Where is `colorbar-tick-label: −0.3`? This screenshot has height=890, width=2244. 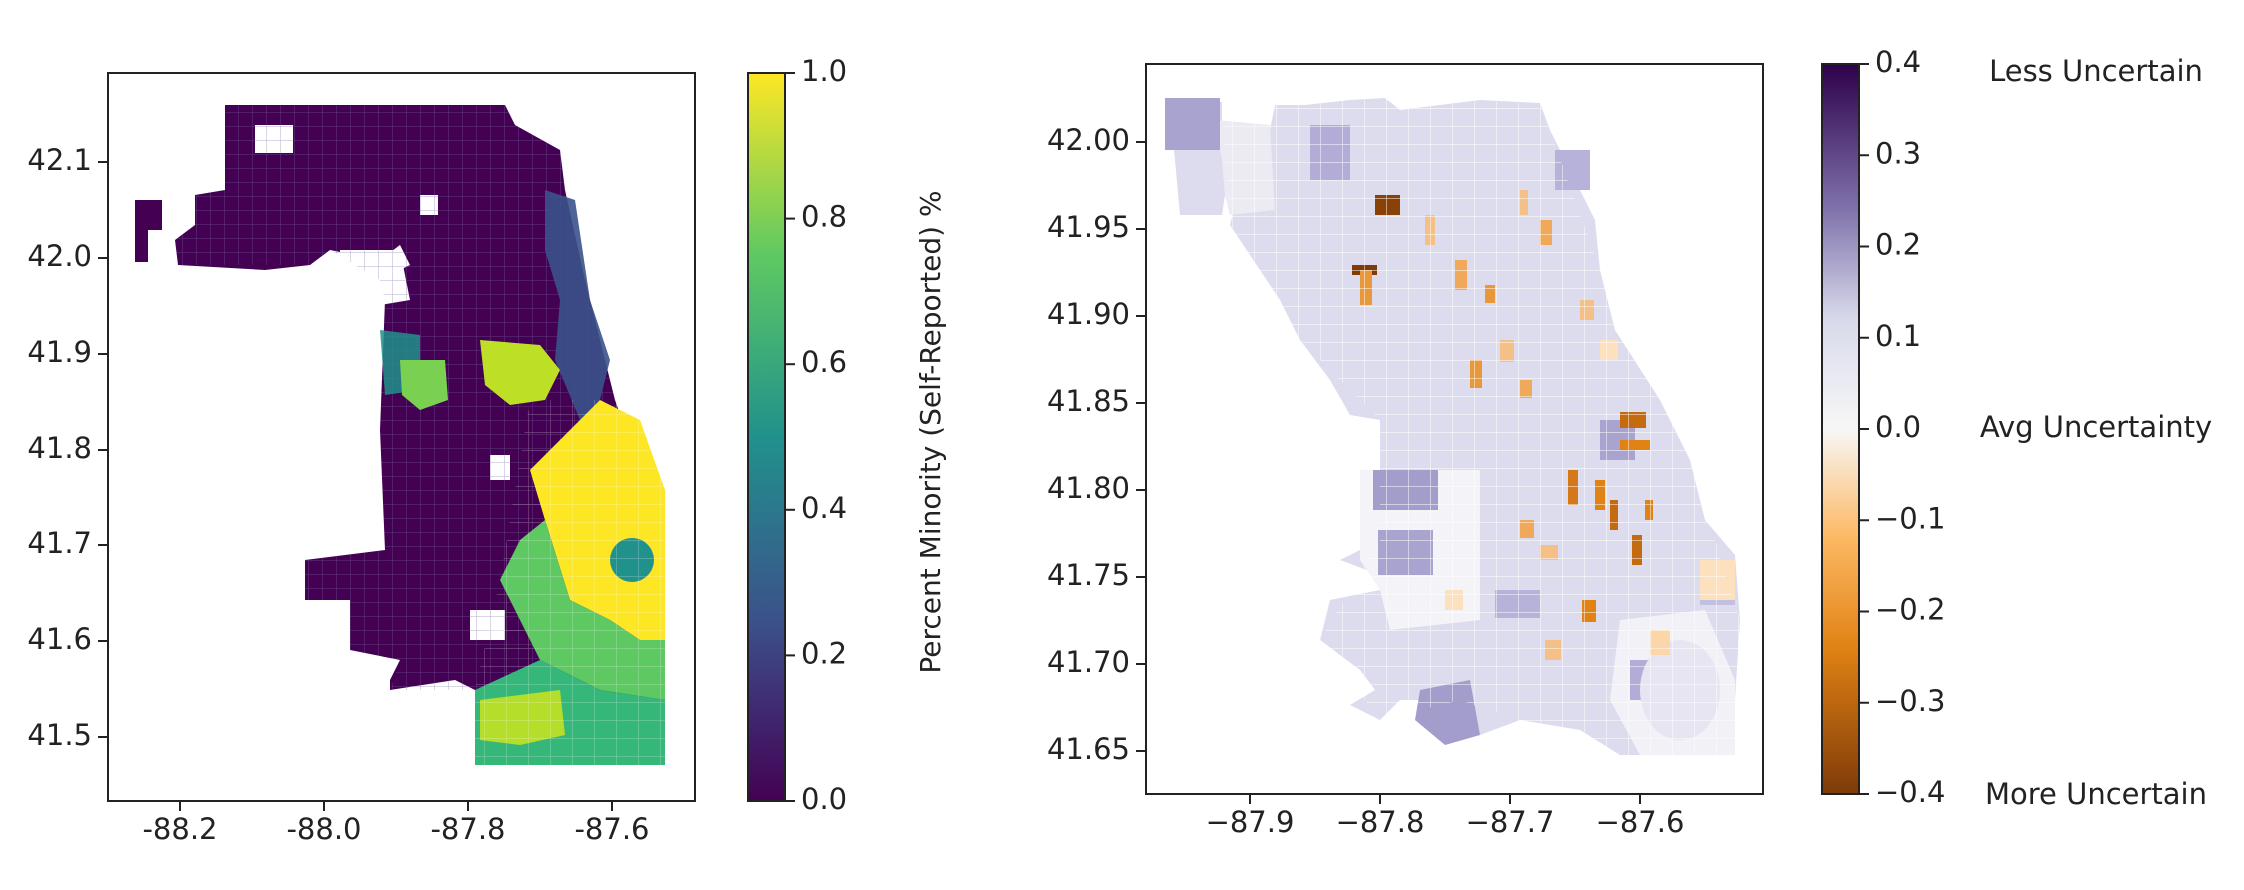 colorbar-tick-label: −0.3 is located at coordinates (1910, 701).